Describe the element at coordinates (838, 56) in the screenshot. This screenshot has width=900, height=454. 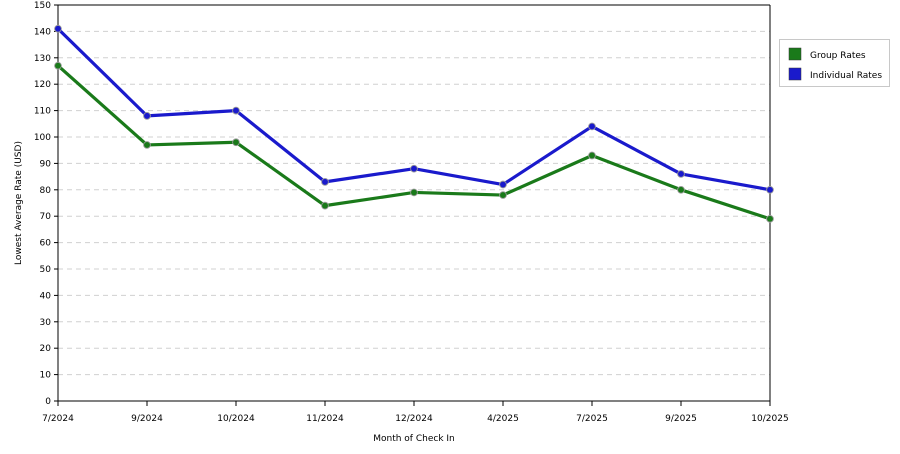
I see `legend-label: Group Rates` at that location.